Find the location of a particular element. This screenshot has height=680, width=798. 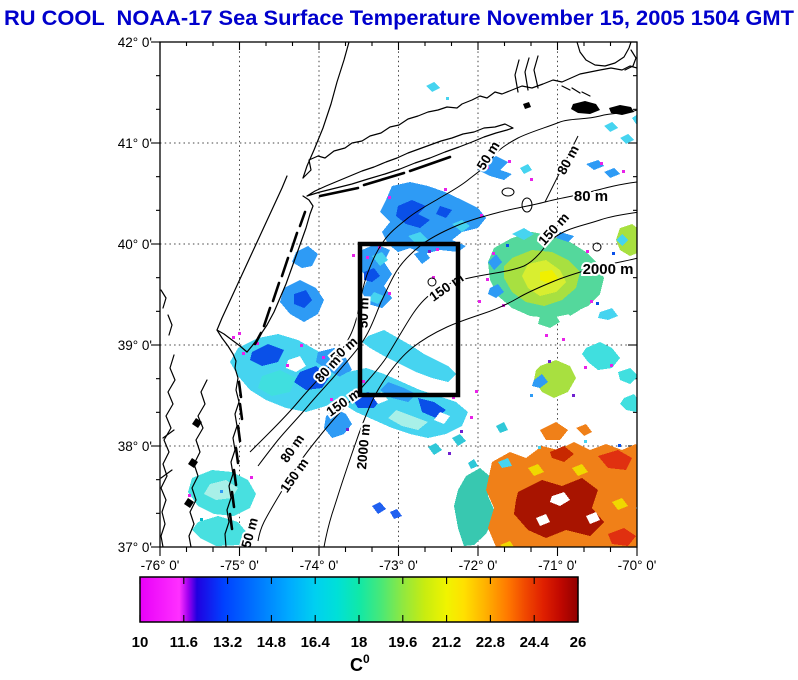

colorbar-tick-label: 14.8 is located at coordinates (271, 642).